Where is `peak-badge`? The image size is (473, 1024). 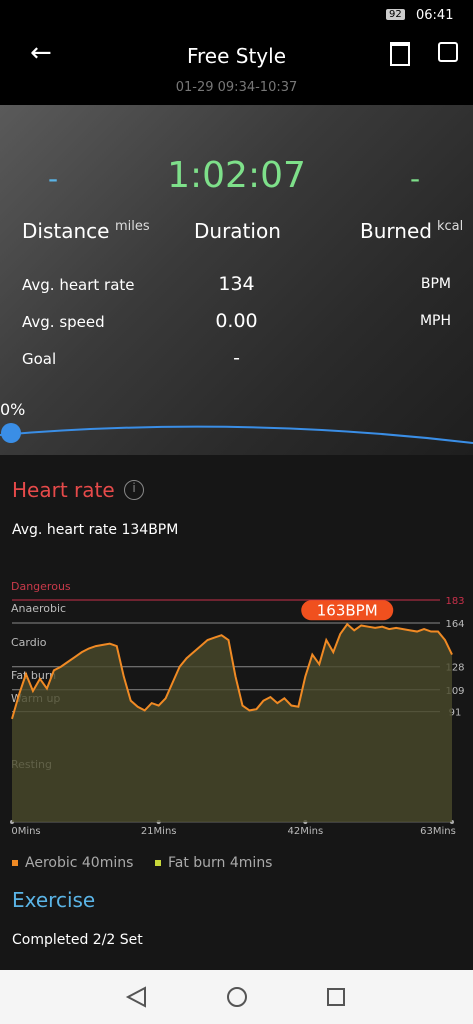 peak-badge is located at coordinates (347, 610).